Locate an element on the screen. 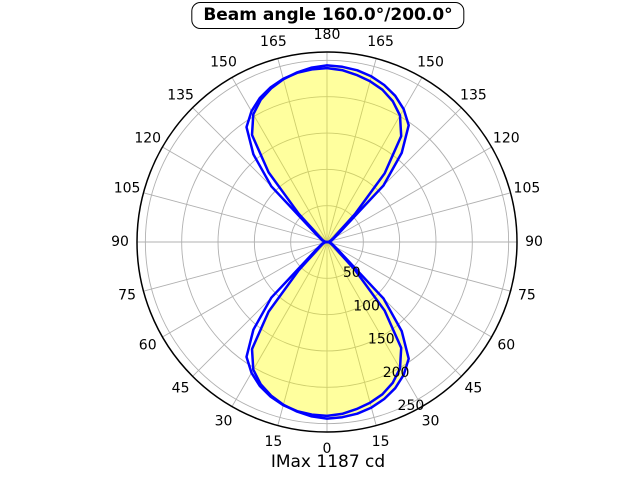 This screenshot has width=640, height=480. radial-tick-label: 200 is located at coordinates (396, 373).